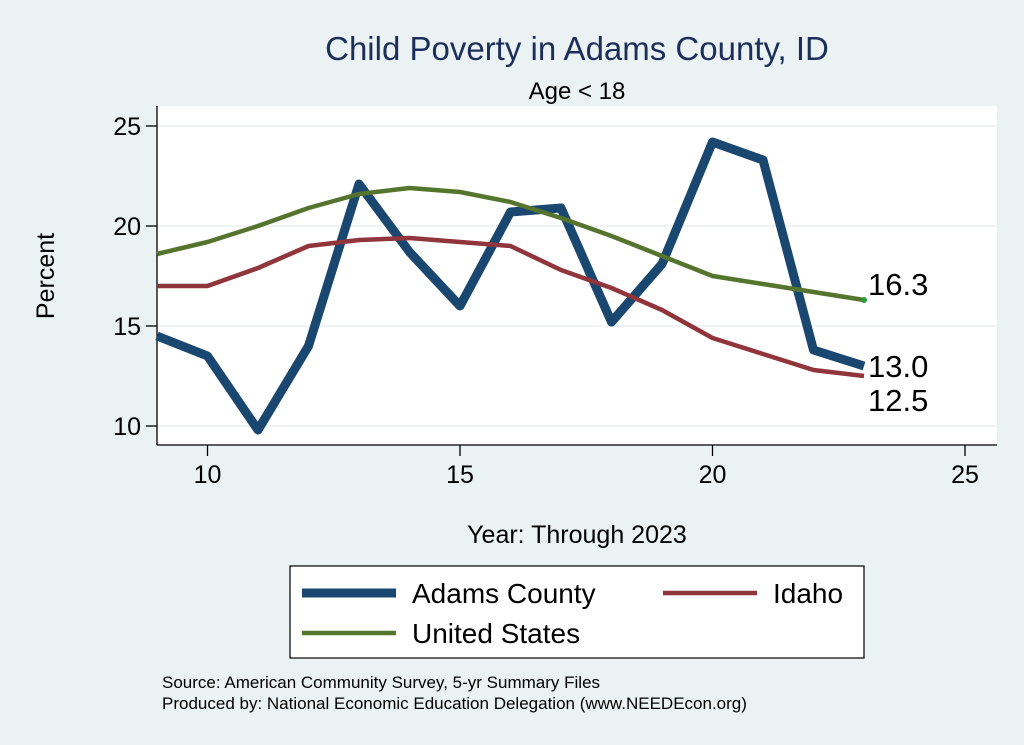 This screenshot has height=745, width=1024. I want to click on y-axis-title: Percent, so click(46, 276).